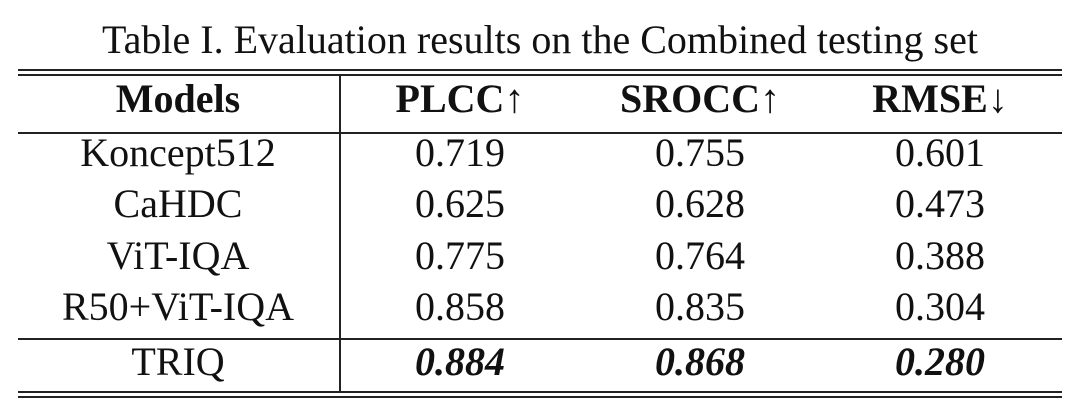 The image size is (1080, 413). I want to click on header-cell: RMSE↓, so click(940, 98).